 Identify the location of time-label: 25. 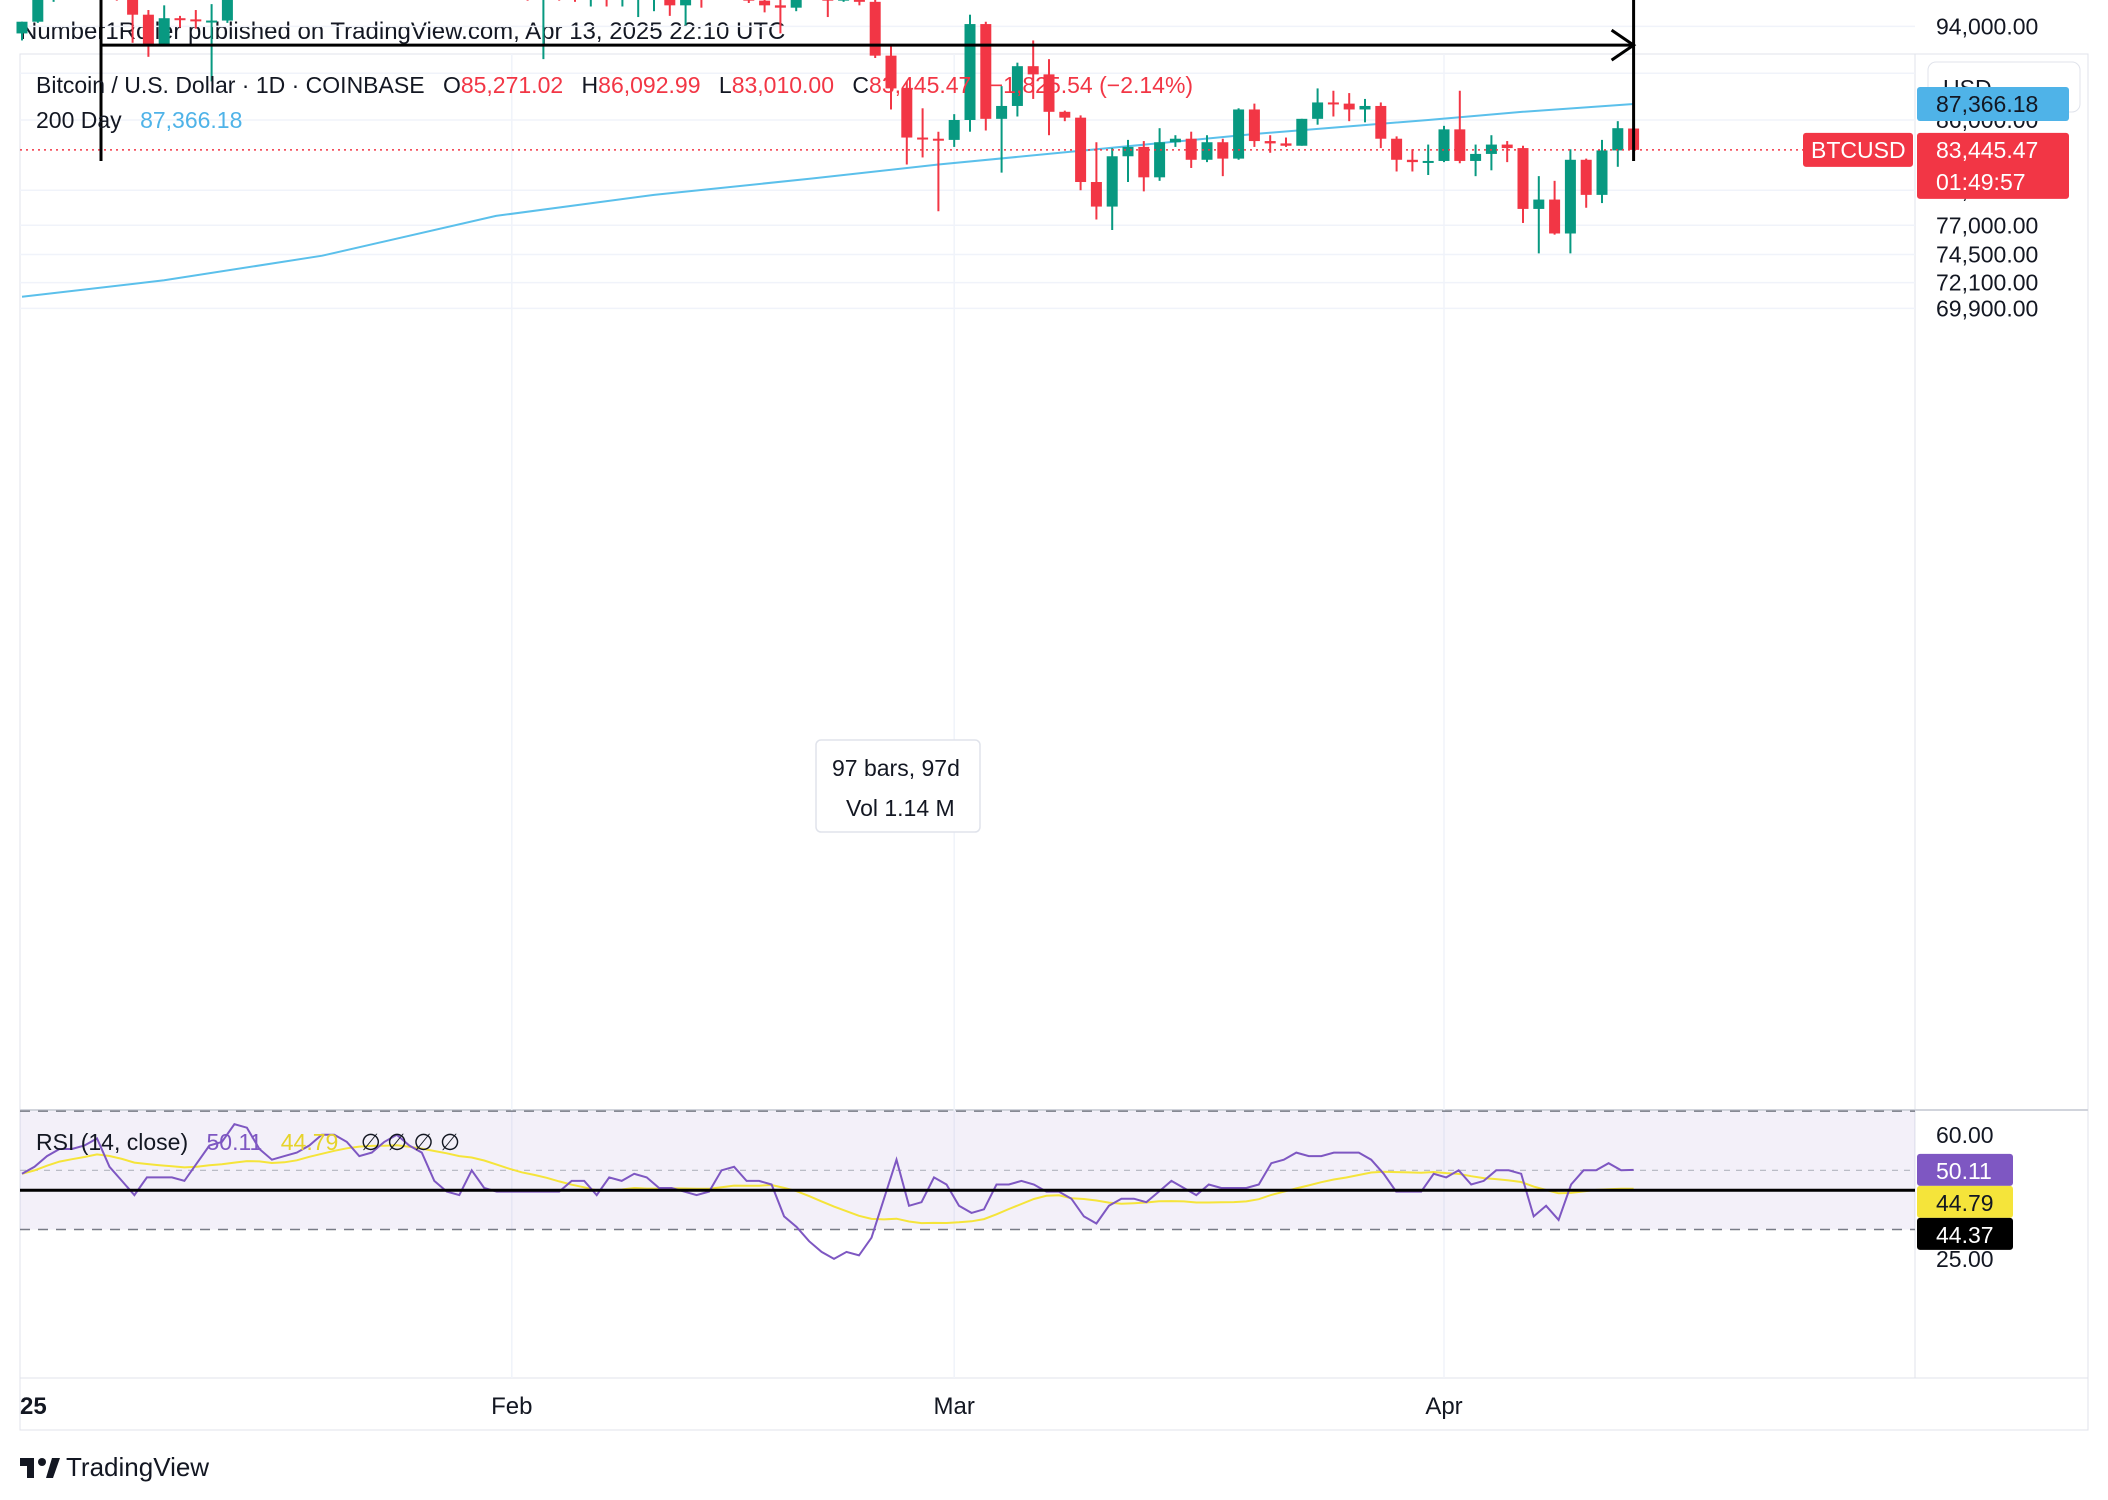
(33, 1406).